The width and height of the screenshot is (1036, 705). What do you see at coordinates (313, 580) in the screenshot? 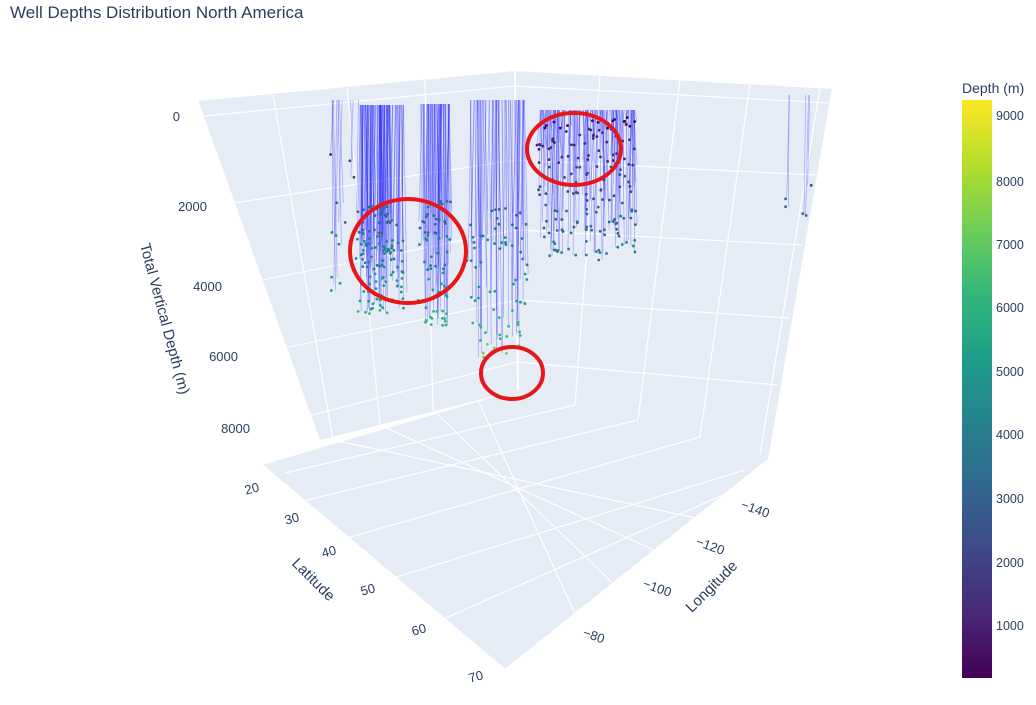
I see `x-axis-title: Latitude` at bounding box center [313, 580].